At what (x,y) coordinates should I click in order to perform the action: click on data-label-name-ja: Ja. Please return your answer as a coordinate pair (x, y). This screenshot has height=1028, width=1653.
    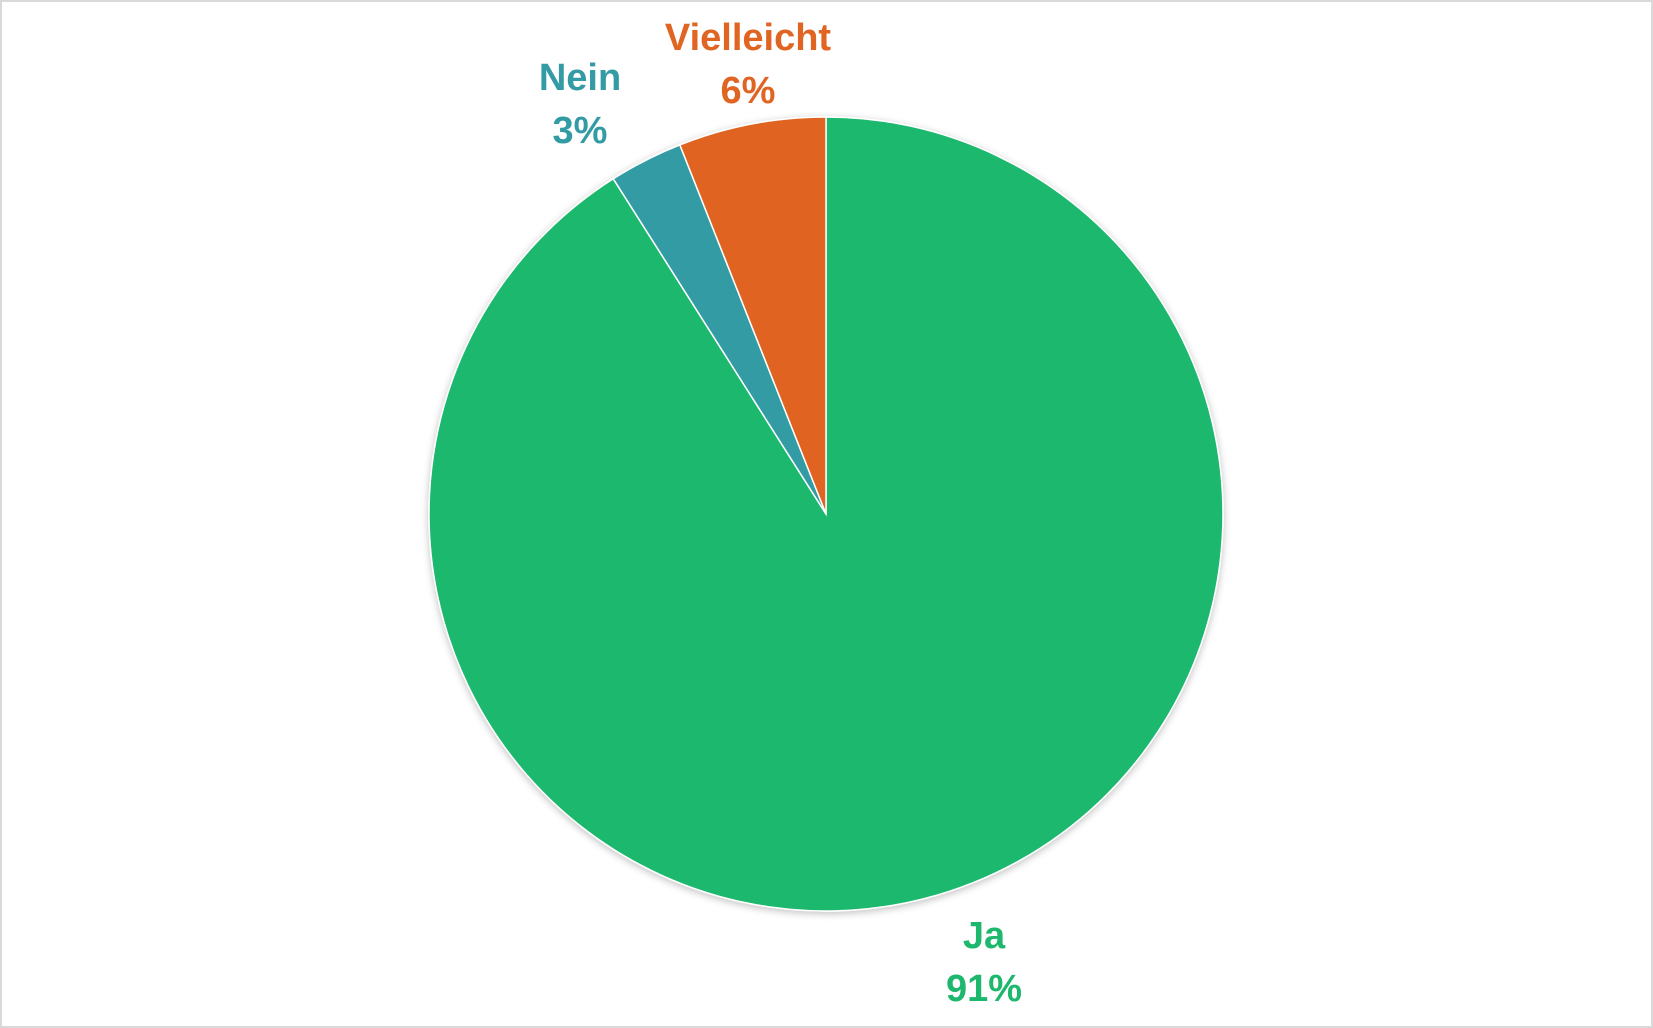
    Looking at the image, I should click on (984, 936).